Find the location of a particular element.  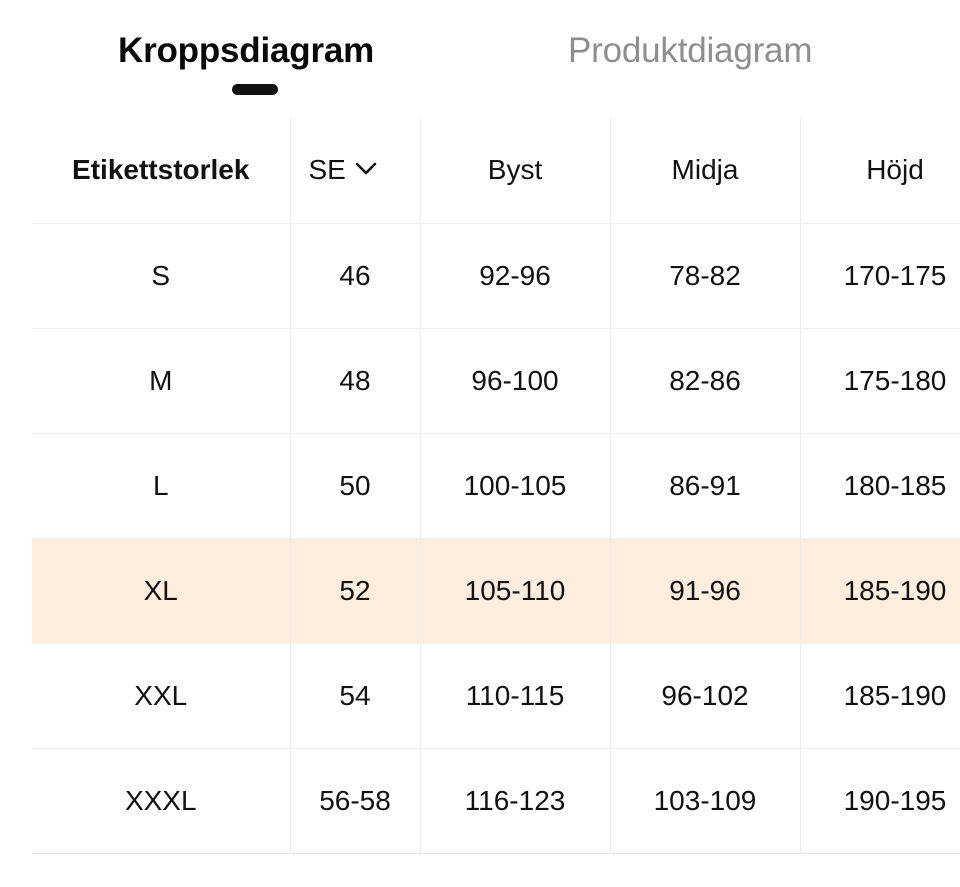

cell-size: XXL is located at coordinates (161, 696).